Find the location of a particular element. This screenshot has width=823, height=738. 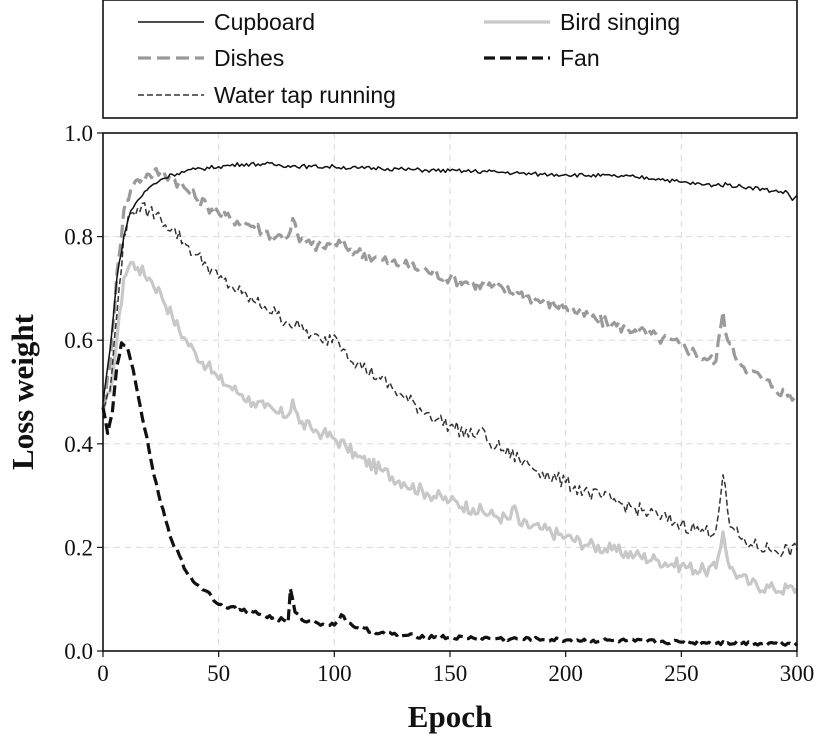

y-tick-label: 0.8 is located at coordinates (78, 237).